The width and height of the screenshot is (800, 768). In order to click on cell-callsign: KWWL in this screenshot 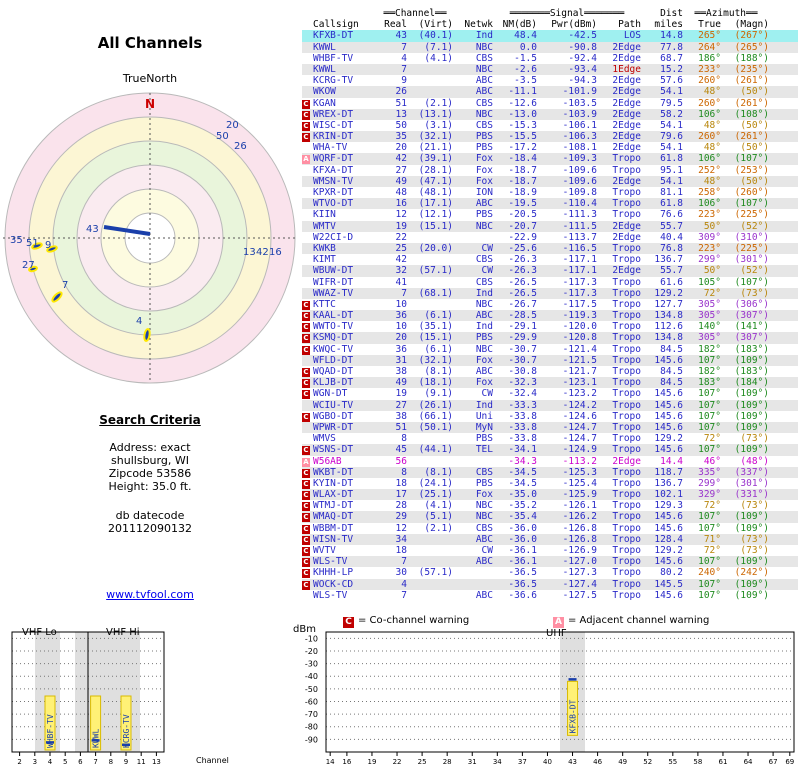, I will do `click(324, 69)`.